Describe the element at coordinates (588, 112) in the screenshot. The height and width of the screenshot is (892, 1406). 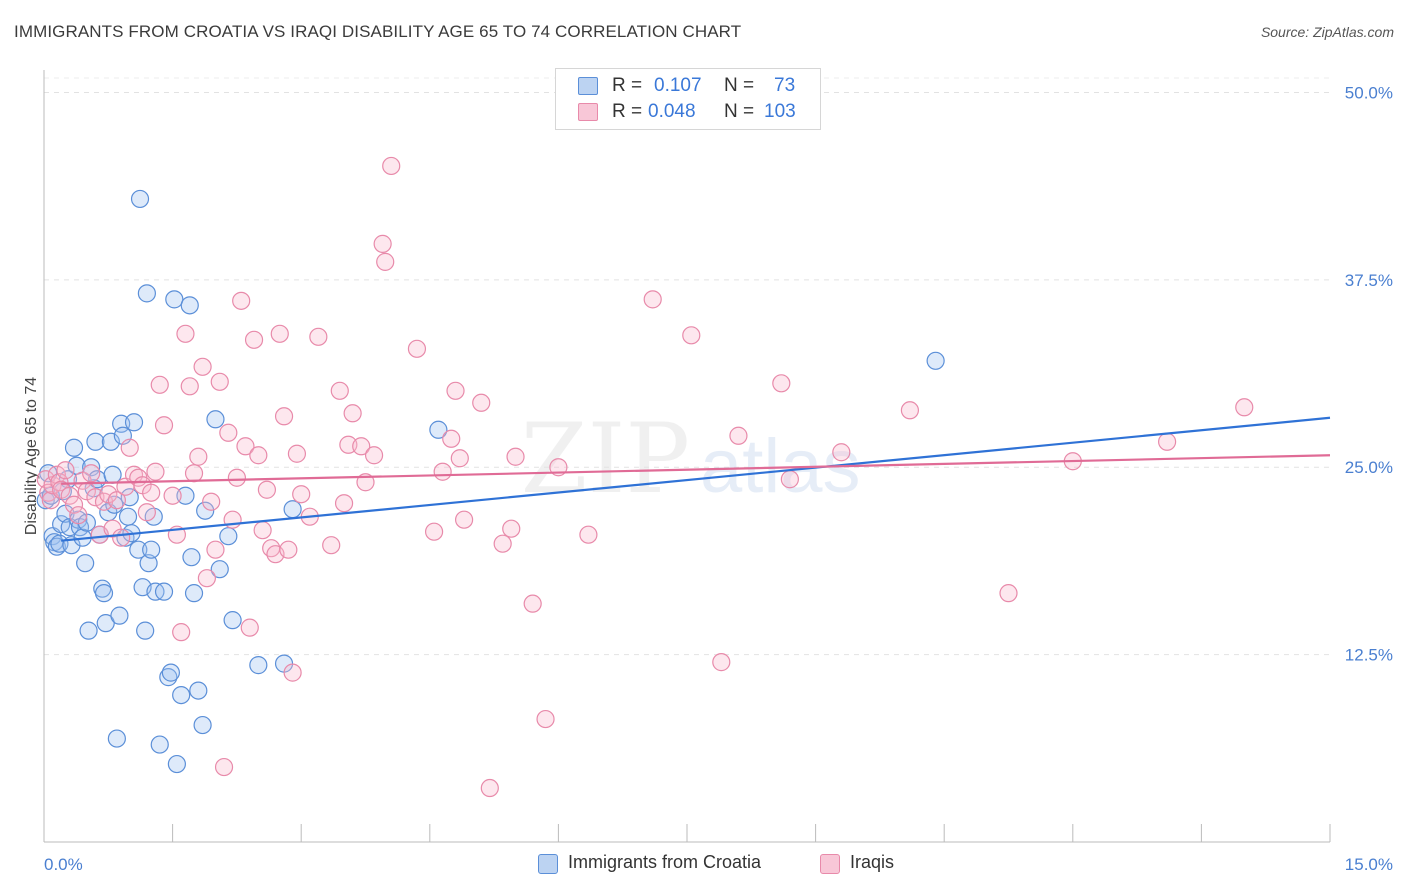
I see `stats-swatch-iraqis` at that location.